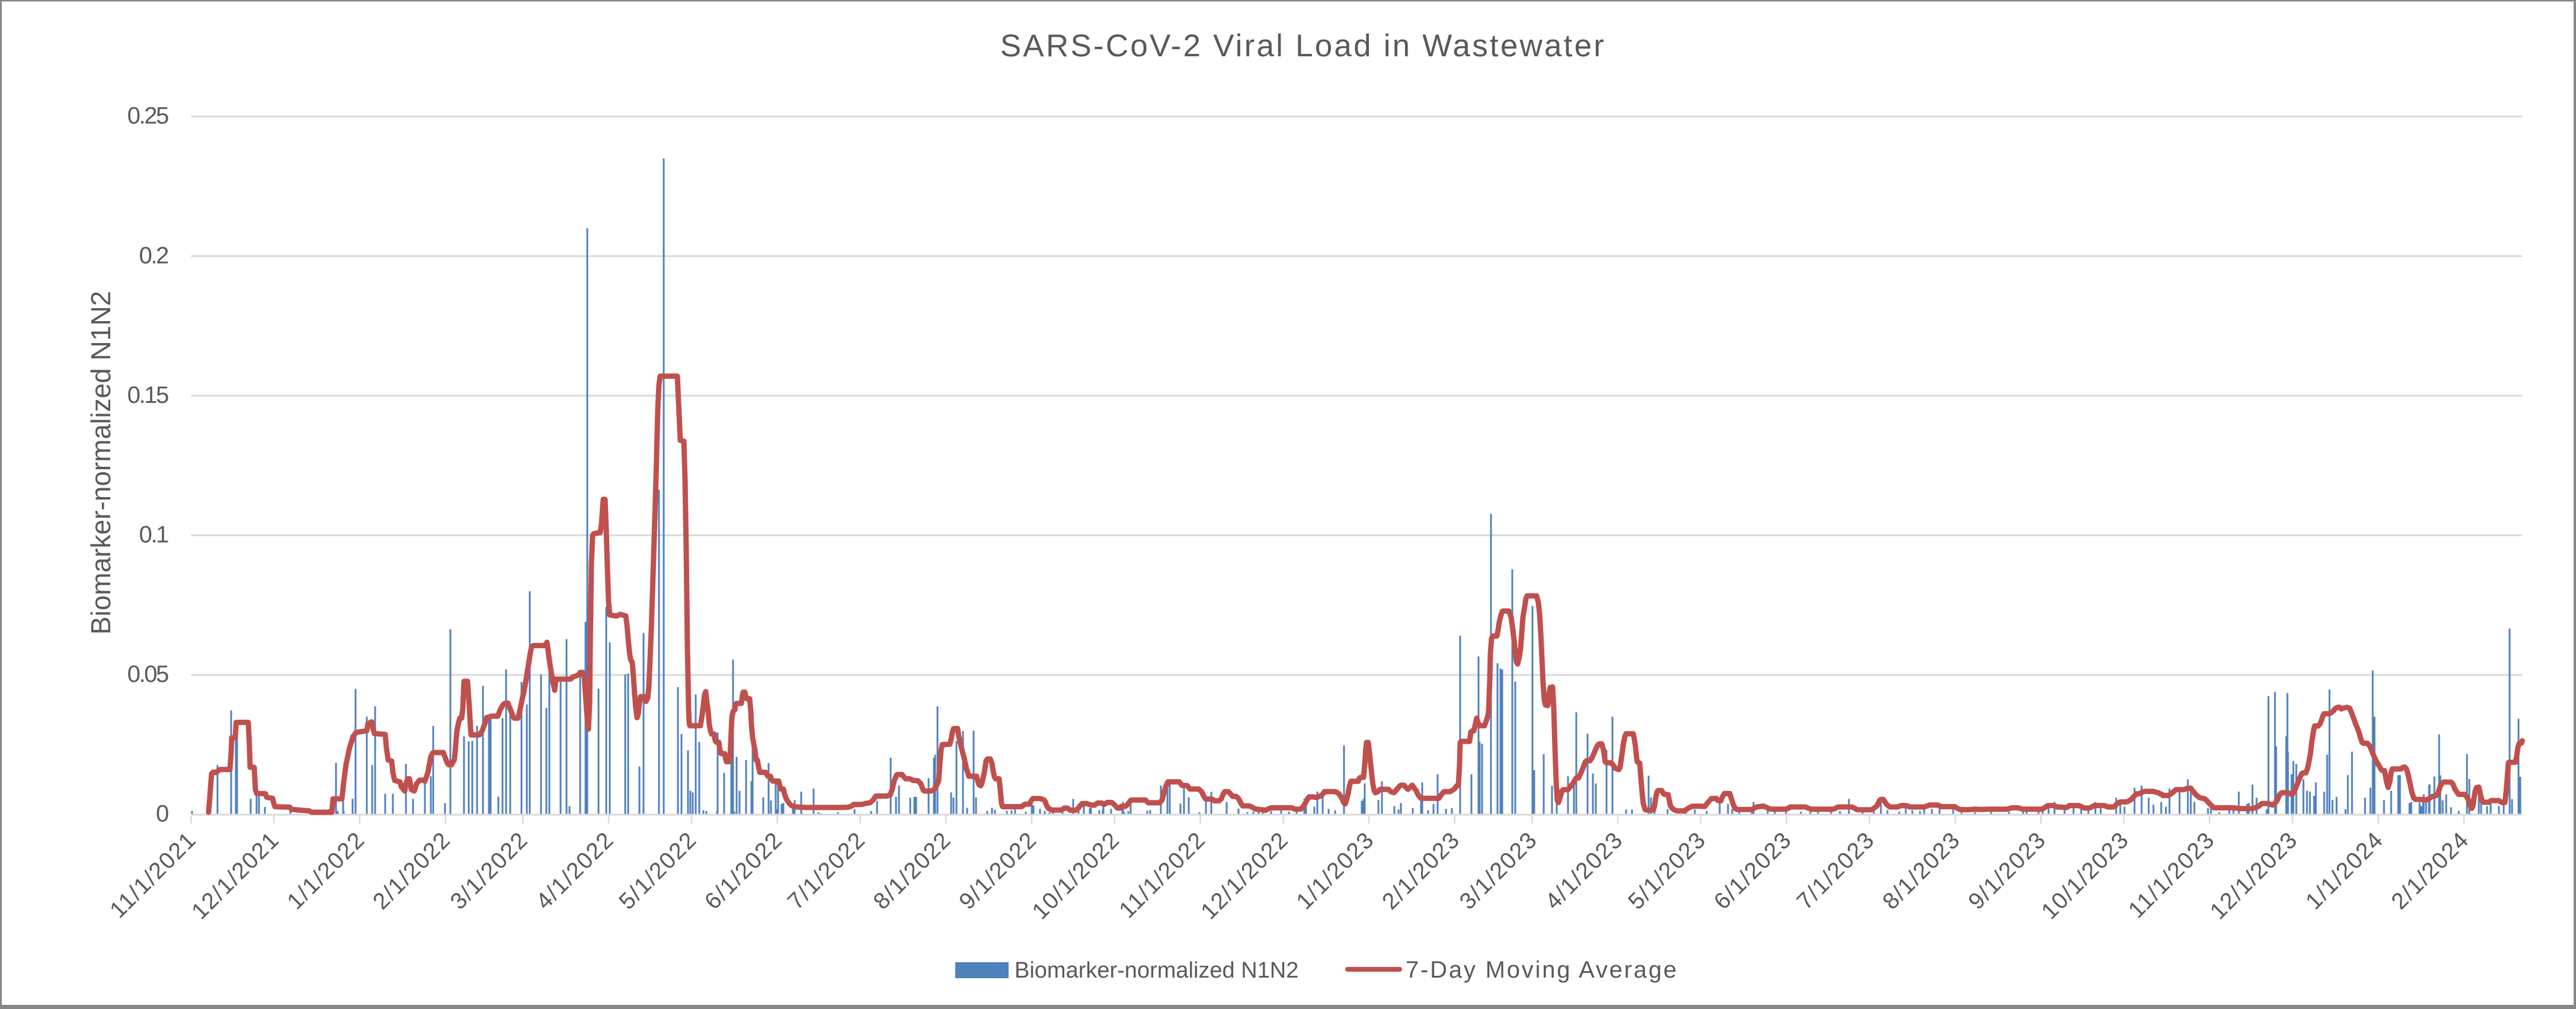 The width and height of the screenshot is (2576, 1009). What do you see at coordinates (1303, 45) in the screenshot?
I see `svg-text:SARS-CoV-2 Viral Load in Waste: SARS-CoV-2 Viral Load in Wastewater` at bounding box center [1303, 45].